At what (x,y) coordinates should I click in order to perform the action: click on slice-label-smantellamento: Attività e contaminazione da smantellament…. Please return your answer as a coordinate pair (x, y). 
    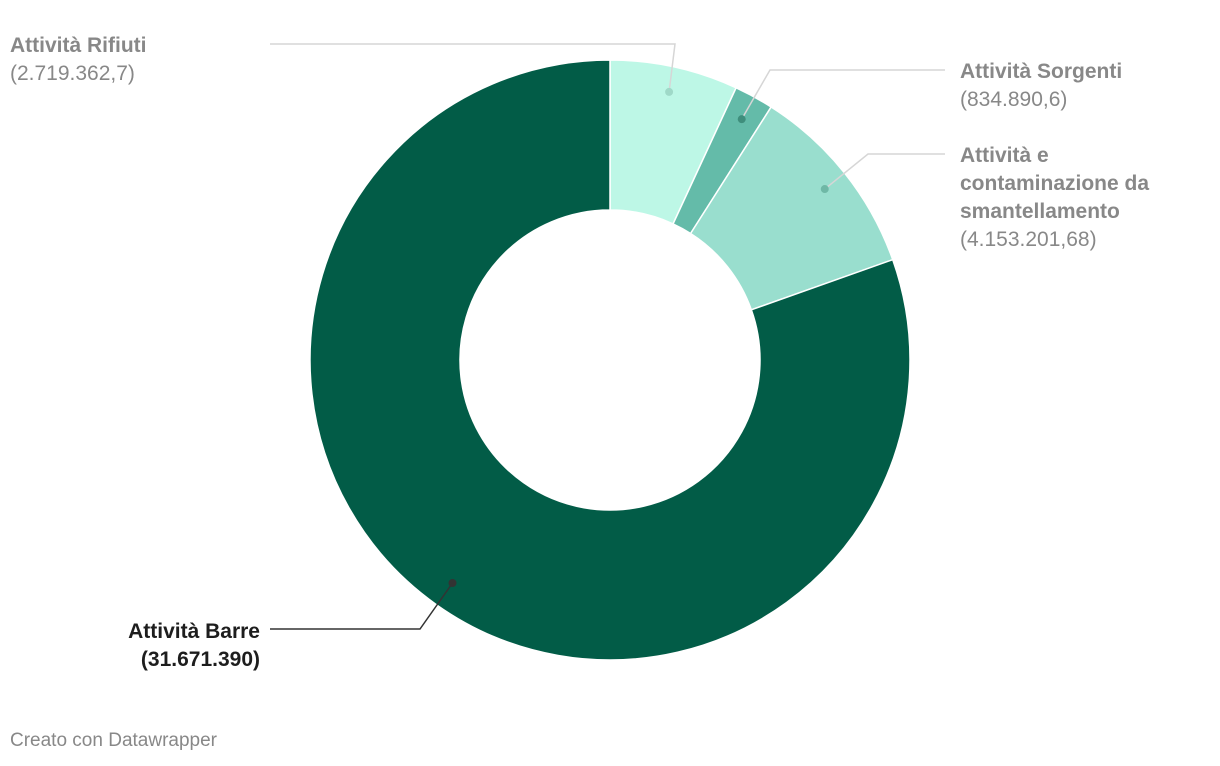
    Looking at the image, I should click on (1054, 197).